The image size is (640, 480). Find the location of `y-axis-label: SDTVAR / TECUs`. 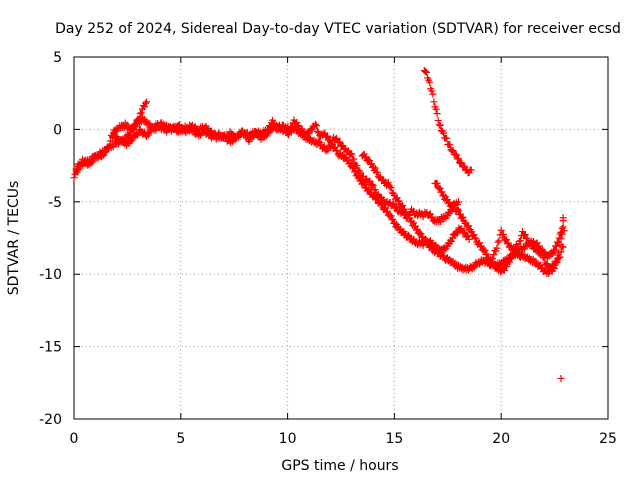

y-axis-label: SDTVAR / TECUs is located at coordinates (14, 238).